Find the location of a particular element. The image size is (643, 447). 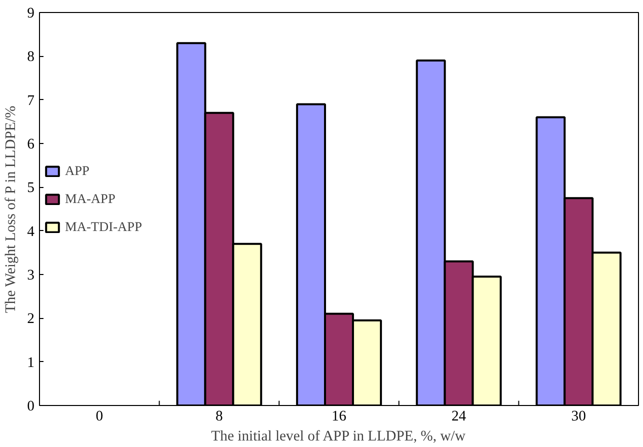

x-tick-label: 0 is located at coordinates (100, 416).